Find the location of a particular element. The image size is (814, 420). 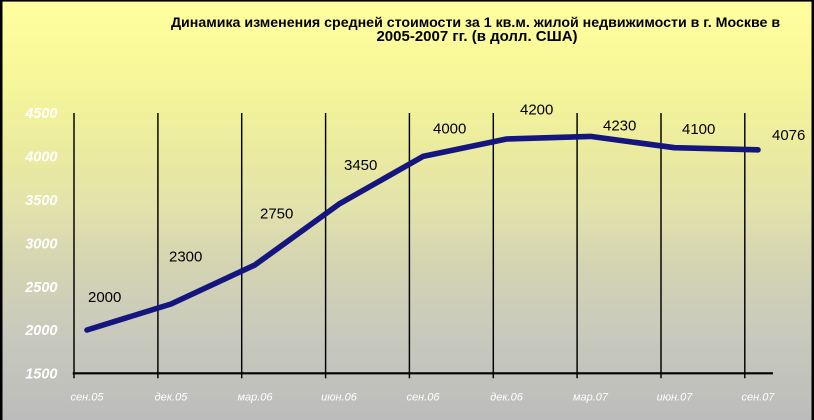

svg-text: 3000 is located at coordinates (41, 244).